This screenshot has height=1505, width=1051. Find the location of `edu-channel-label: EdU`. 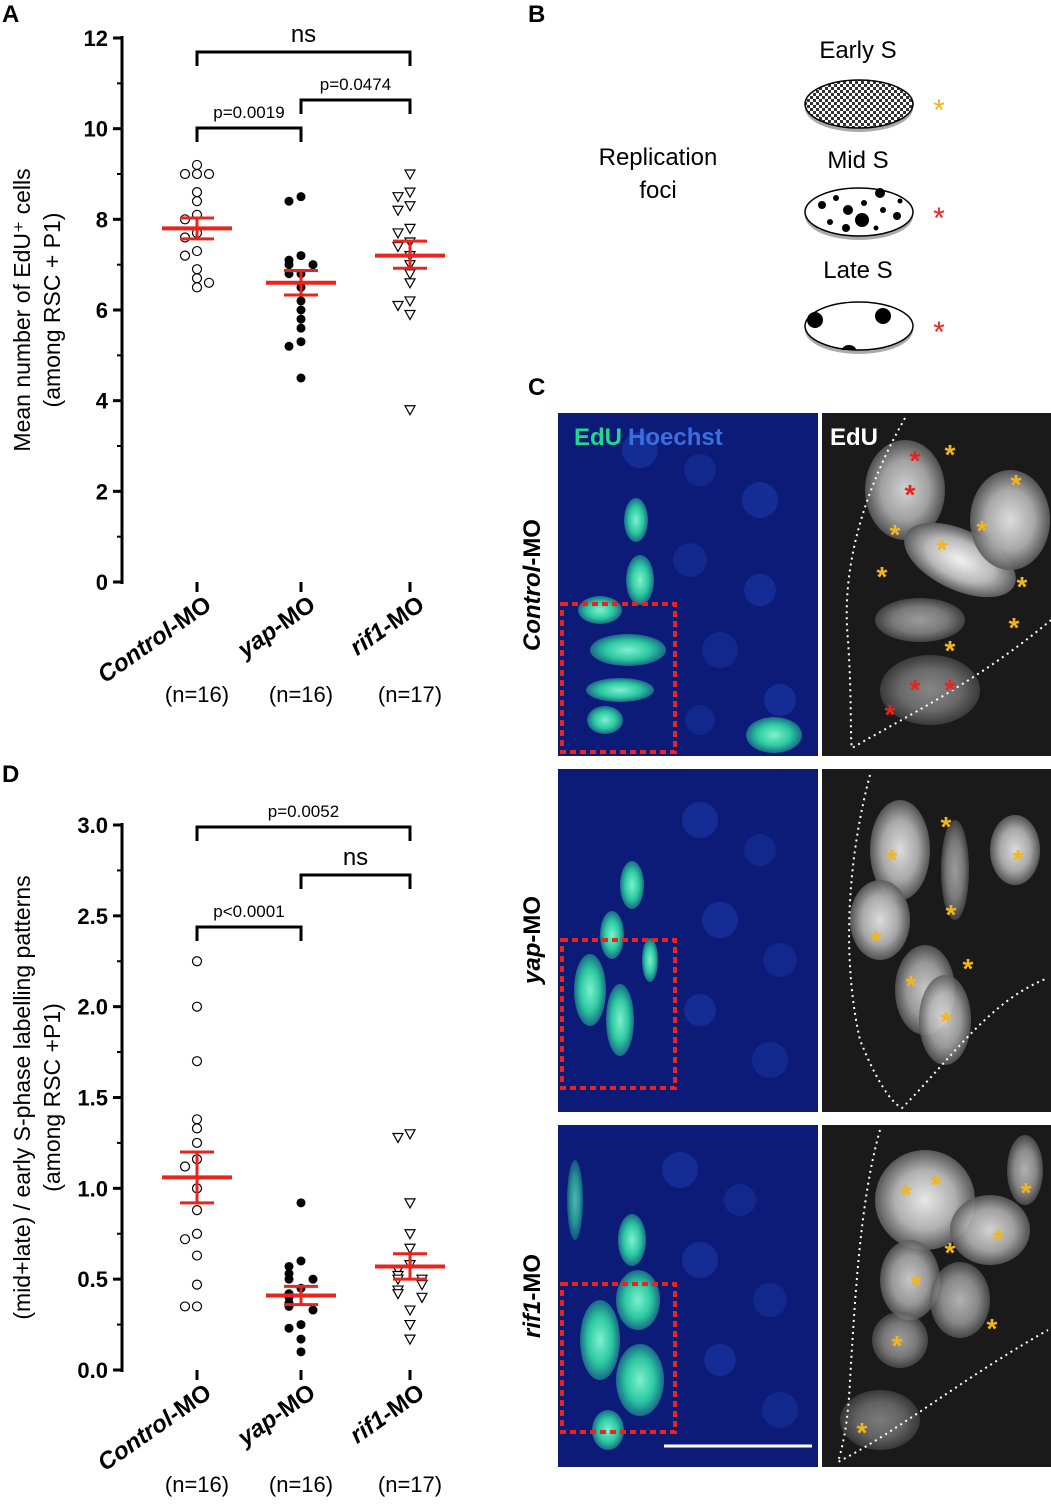

edu-channel-label: EdU is located at coordinates (598, 437).